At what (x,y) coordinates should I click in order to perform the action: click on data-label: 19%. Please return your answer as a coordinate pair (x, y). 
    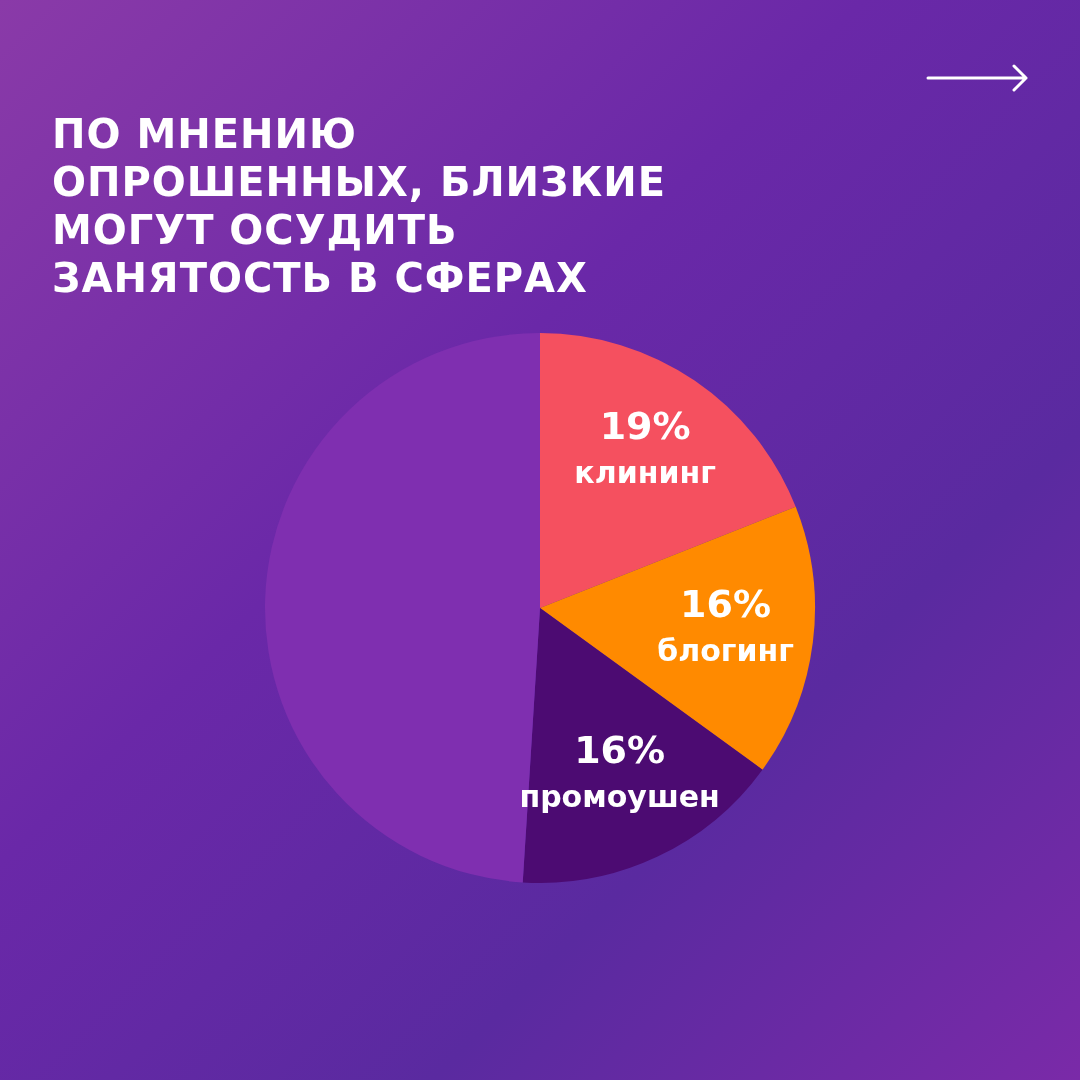
    Looking at the image, I should click on (645, 426).